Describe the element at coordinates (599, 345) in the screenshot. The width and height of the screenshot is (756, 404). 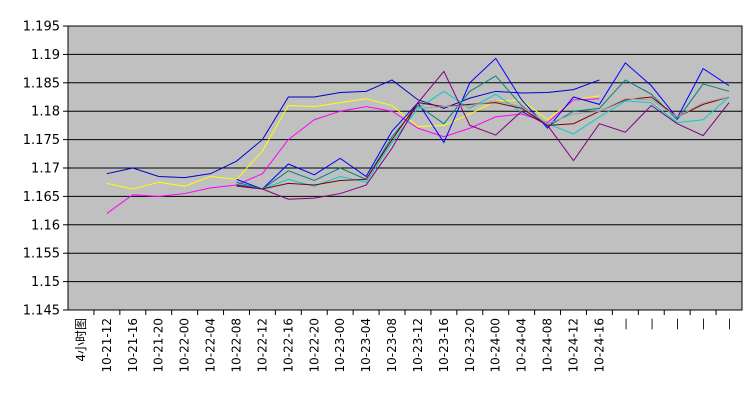
I see `x-tick-label: 10-24-16` at that location.